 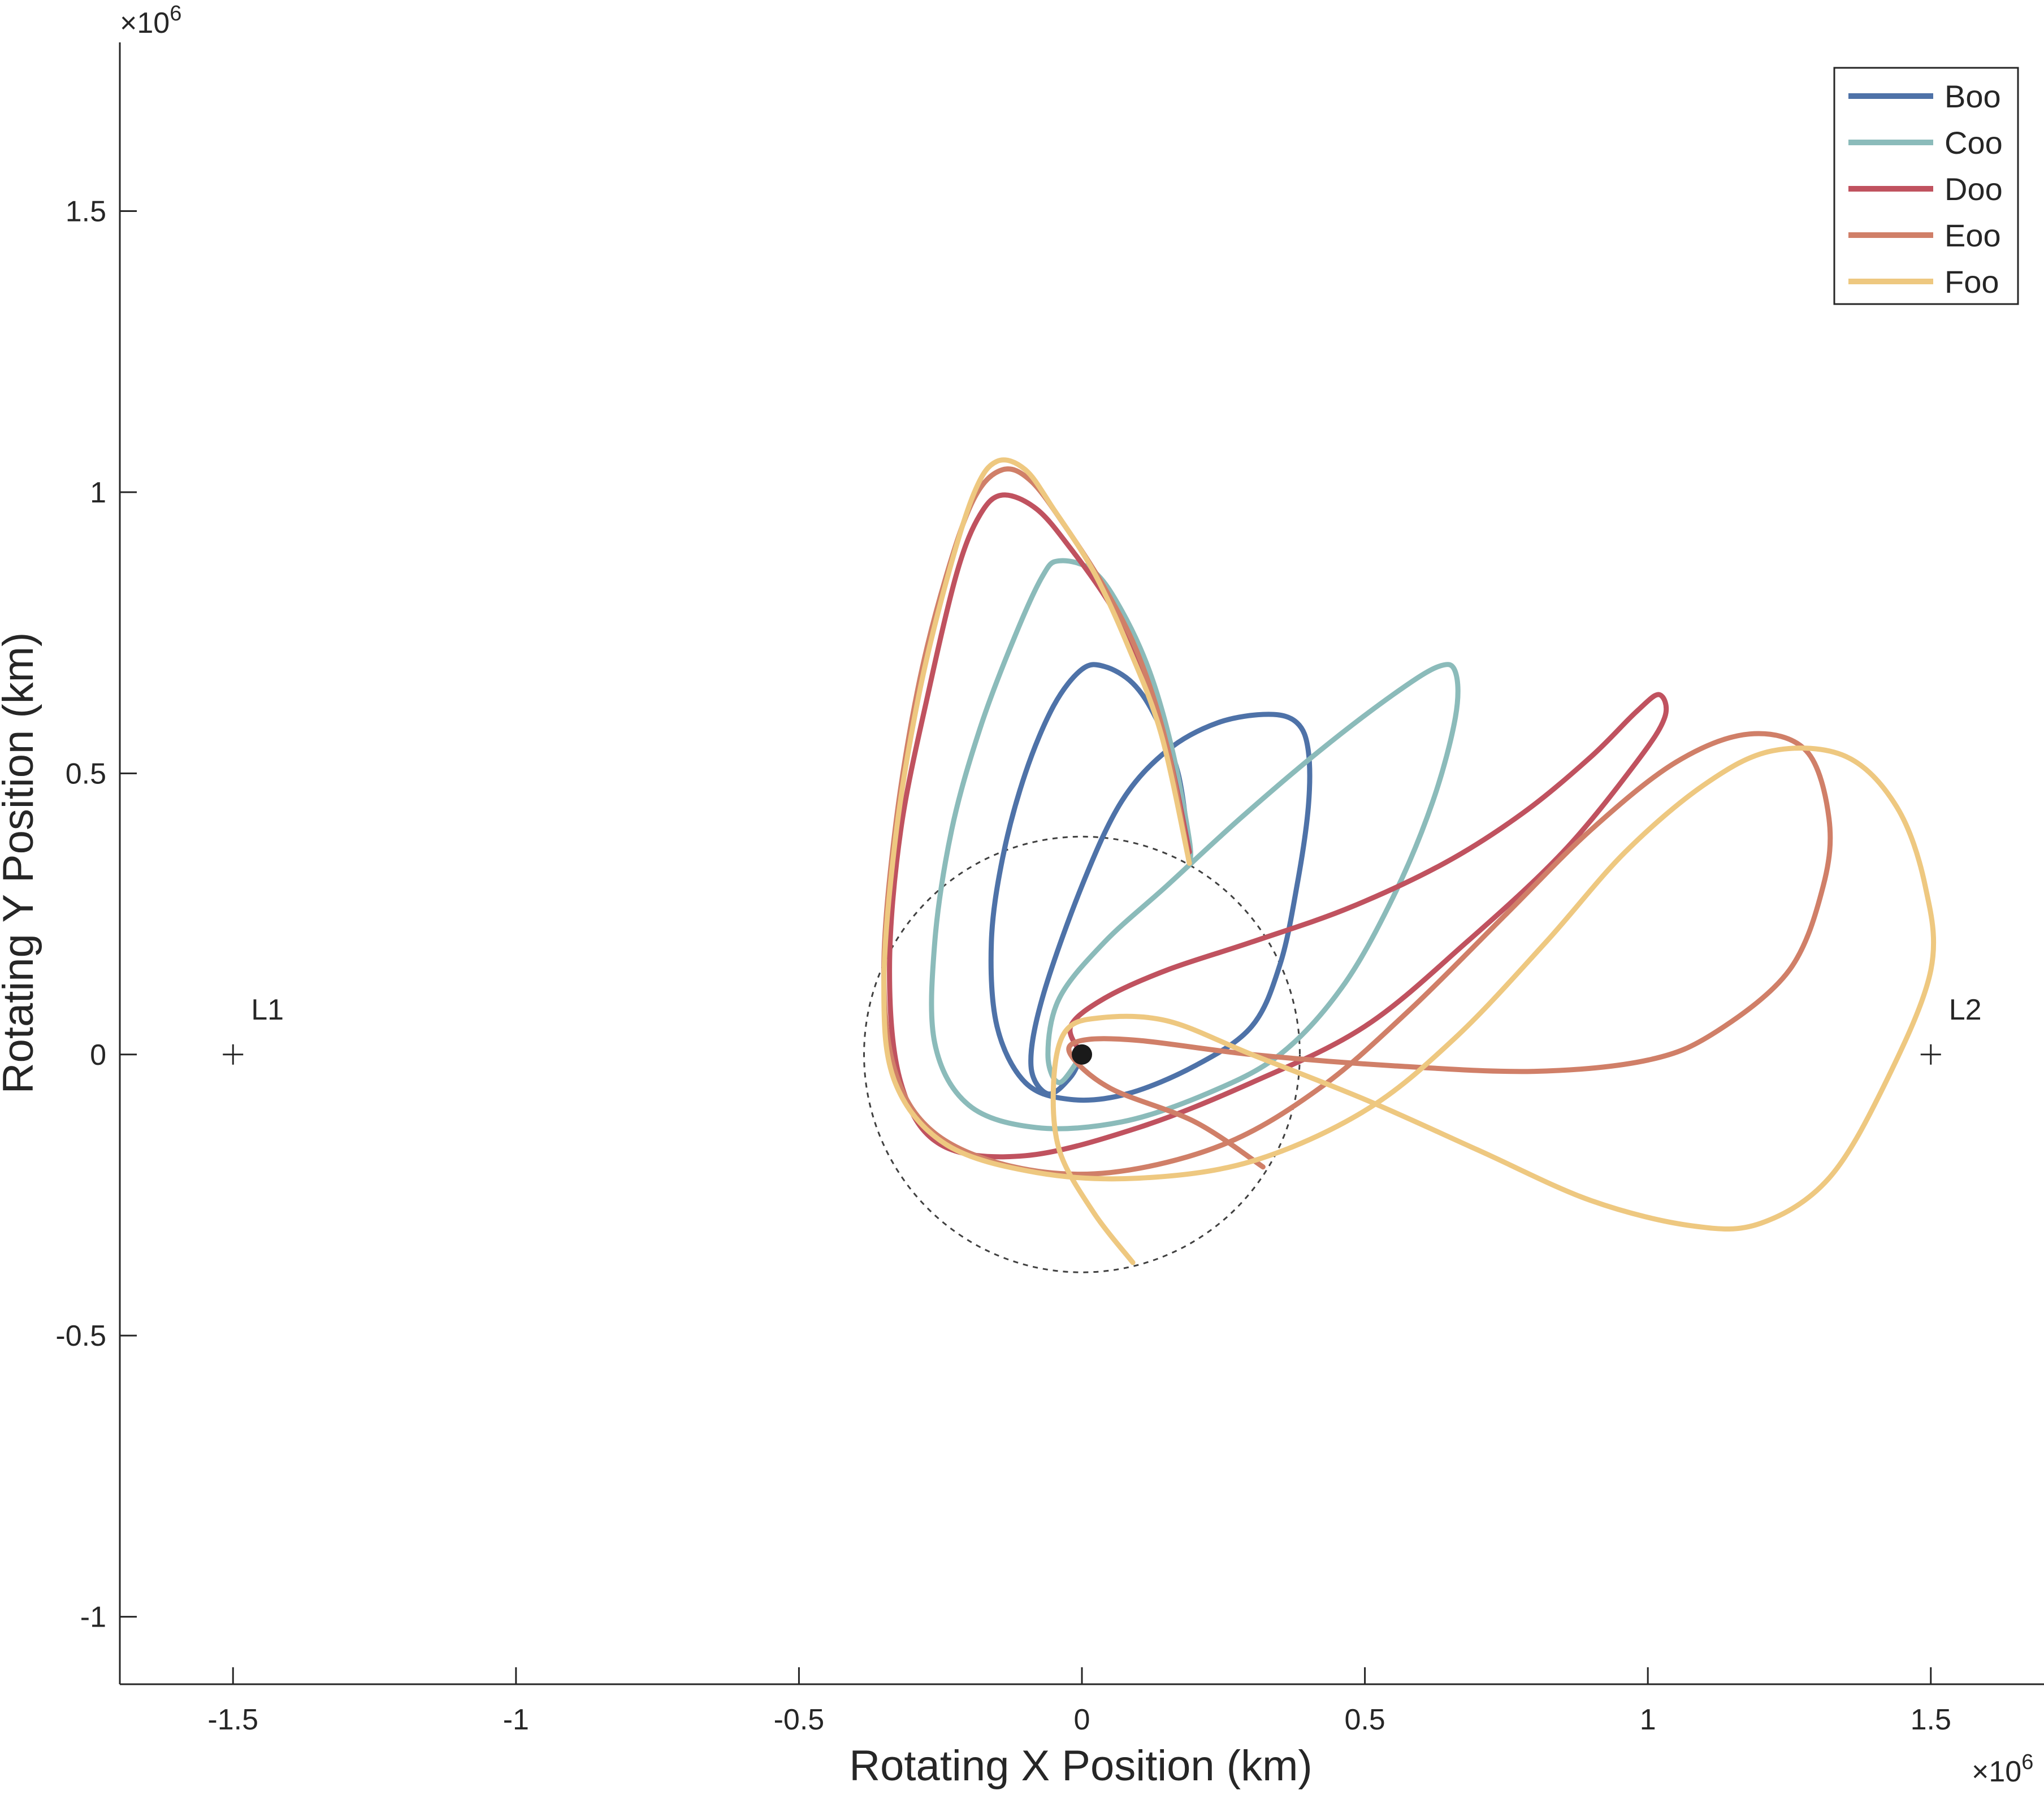 What do you see at coordinates (1102, 1029) in the screenshot?
I see `lagrange-markers: L1 L2` at bounding box center [1102, 1029].